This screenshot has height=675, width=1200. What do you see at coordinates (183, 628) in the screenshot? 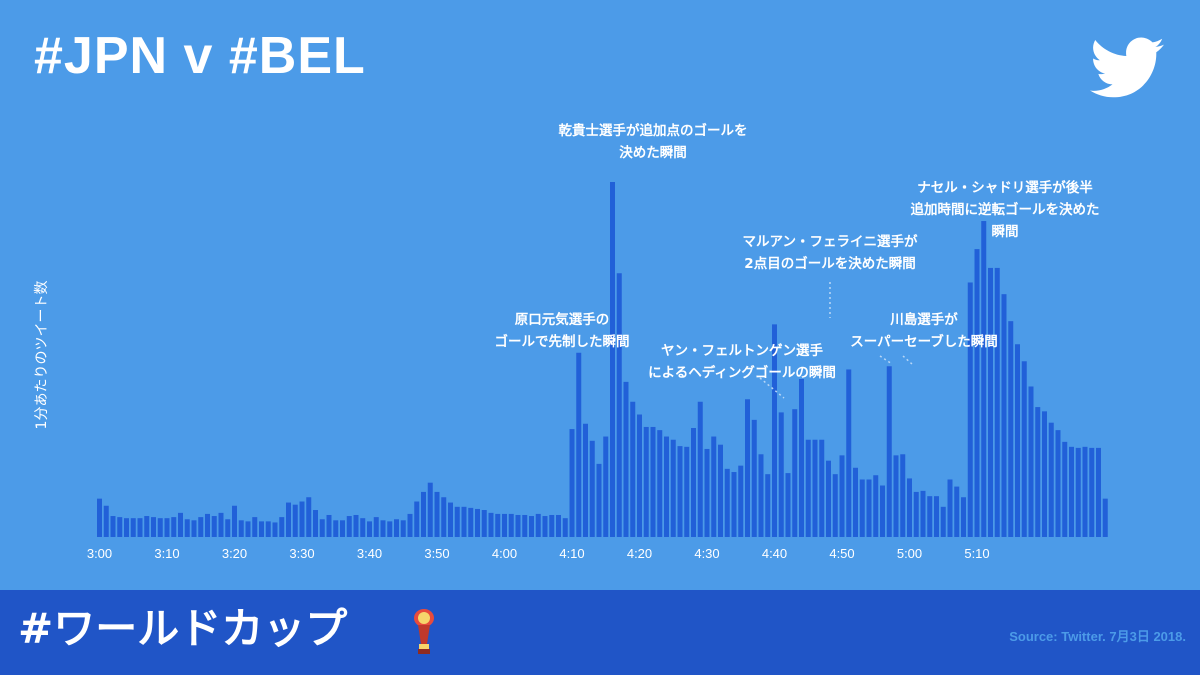
I see `hashtag-label: #ワールドカップ` at bounding box center [183, 628].